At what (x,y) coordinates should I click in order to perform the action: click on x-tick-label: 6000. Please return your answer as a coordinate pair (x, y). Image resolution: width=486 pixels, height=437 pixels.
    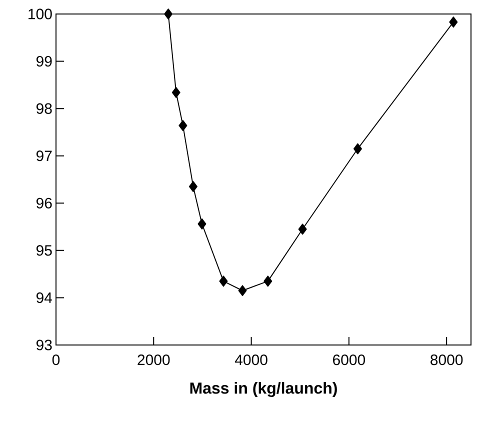
    Looking at the image, I should click on (349, 360).